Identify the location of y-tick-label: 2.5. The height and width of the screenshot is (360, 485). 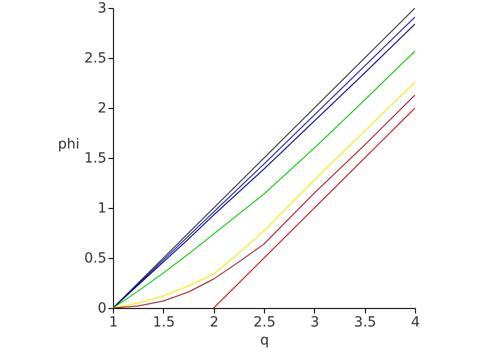
(95, 58).